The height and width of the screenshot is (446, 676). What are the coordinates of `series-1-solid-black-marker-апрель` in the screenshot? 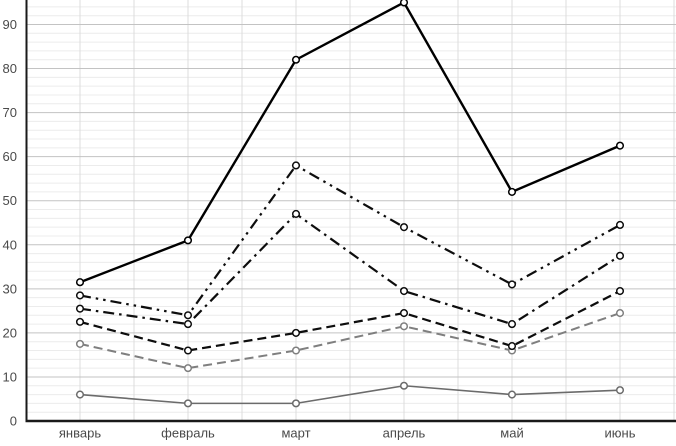 It's located at (404, 3).